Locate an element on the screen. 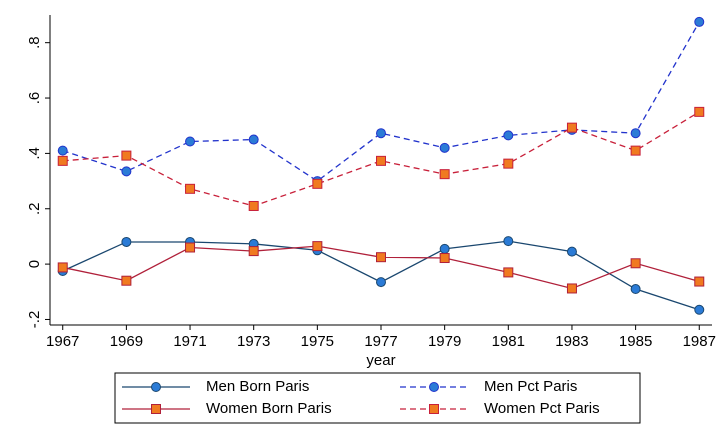 The width and height of the screenshot is (720, 427). x-tick-label: 1981 is located at coordinates (508, 341).